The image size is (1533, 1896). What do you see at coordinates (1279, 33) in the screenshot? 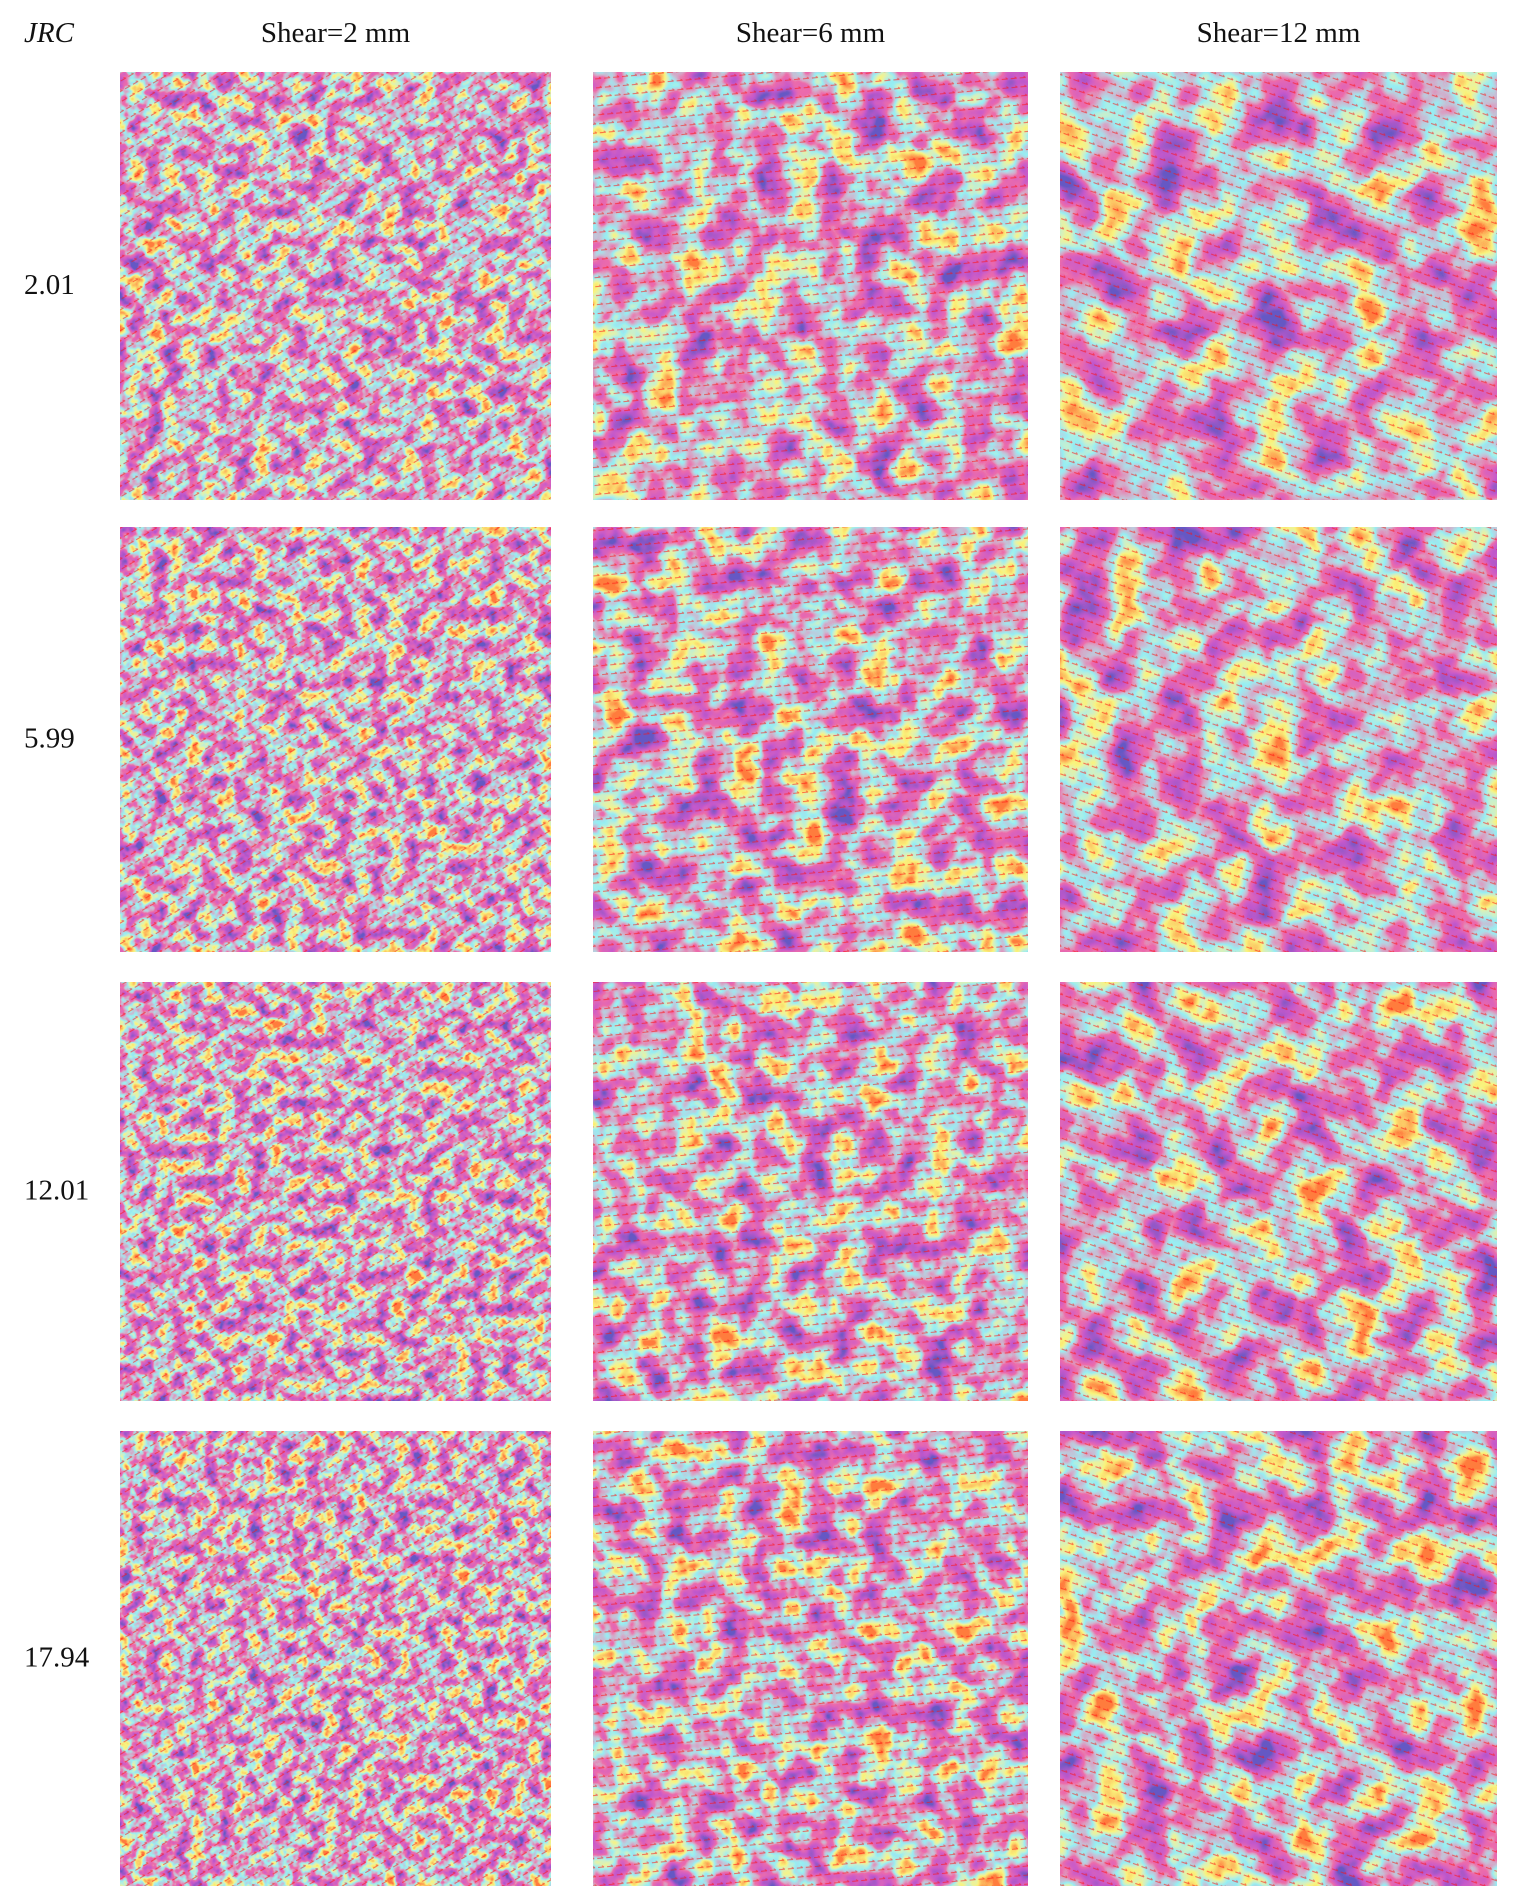
I see `column-header: Shear=12 mm` at bounding box center [1279, 33].